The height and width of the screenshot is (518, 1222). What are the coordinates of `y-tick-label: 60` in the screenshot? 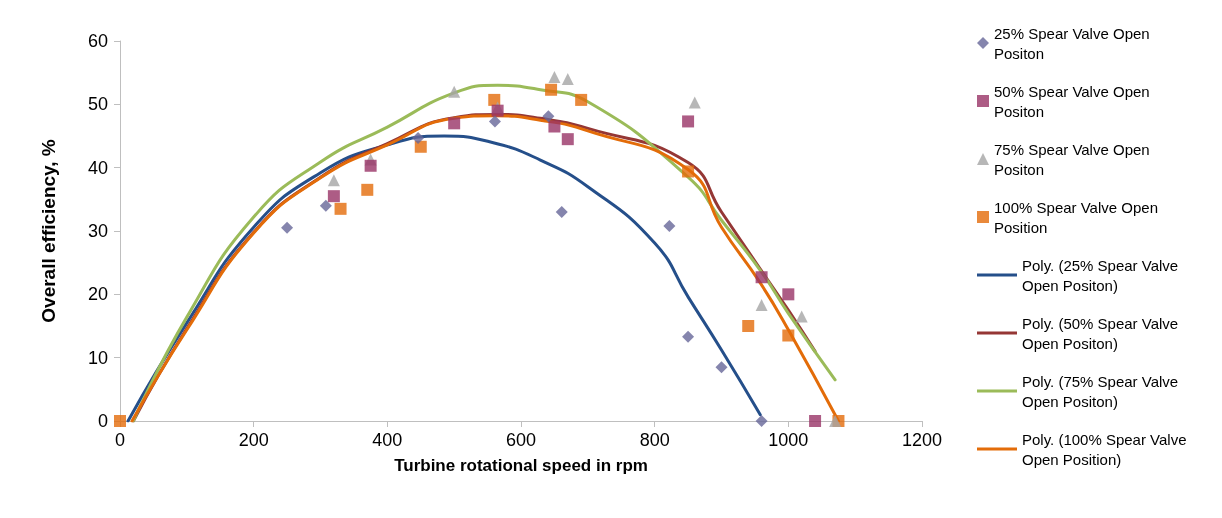 It's located at (97, 41).